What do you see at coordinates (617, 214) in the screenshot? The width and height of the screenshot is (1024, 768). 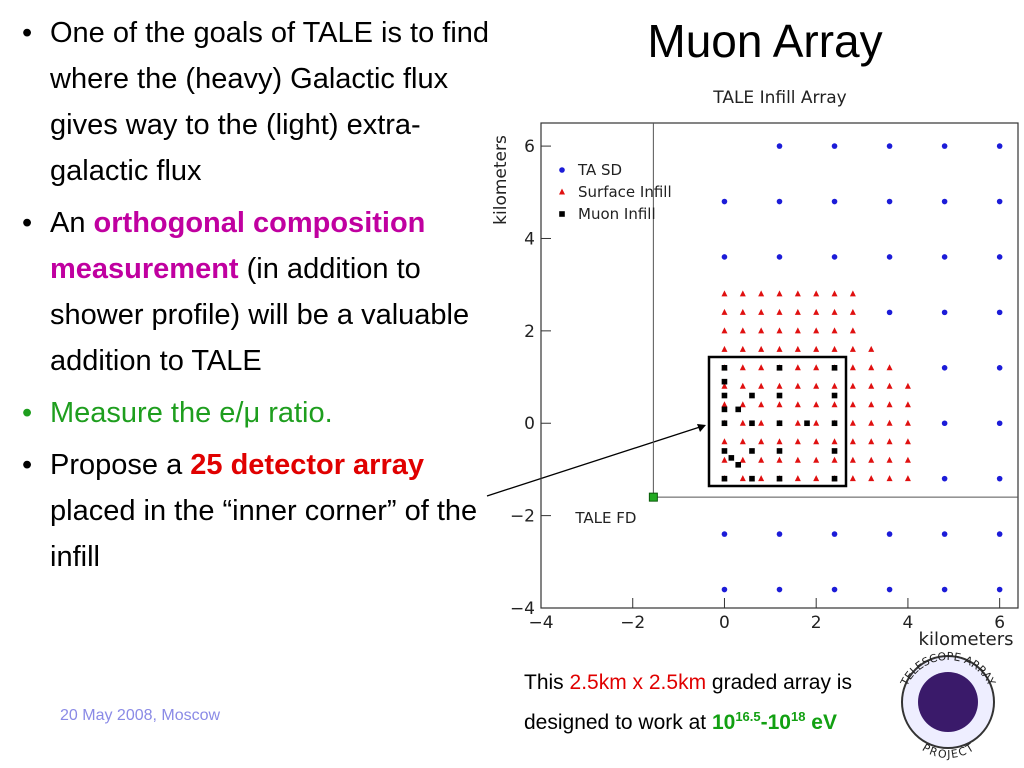 I see `legend-label: Muon Infill` at bounding box center [617, 214].